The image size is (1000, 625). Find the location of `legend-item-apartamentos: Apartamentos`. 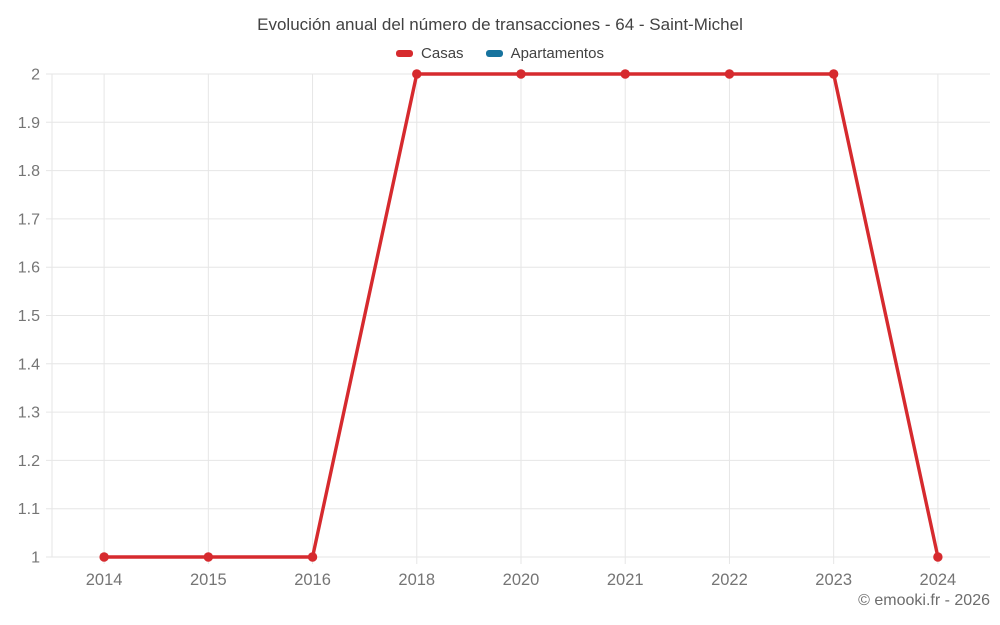

legend-item-apartamentos: Apartamentos is located at coordinates (544, 53).